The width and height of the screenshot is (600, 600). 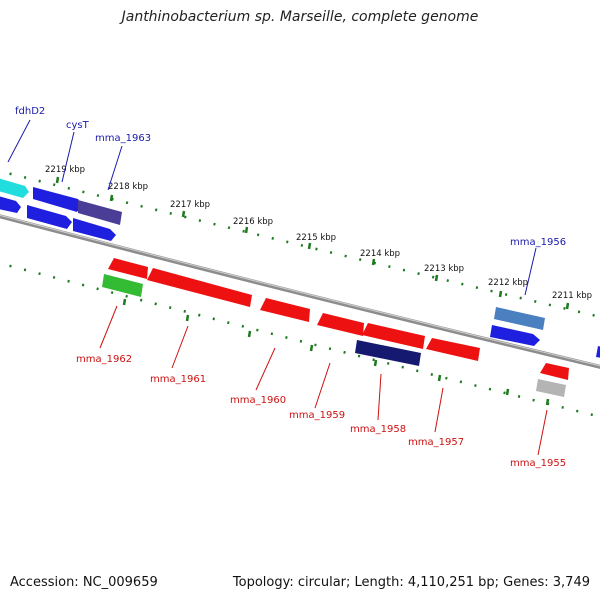 I want to click on gene-arrow-mma-1959, so click(x=340, y=324).